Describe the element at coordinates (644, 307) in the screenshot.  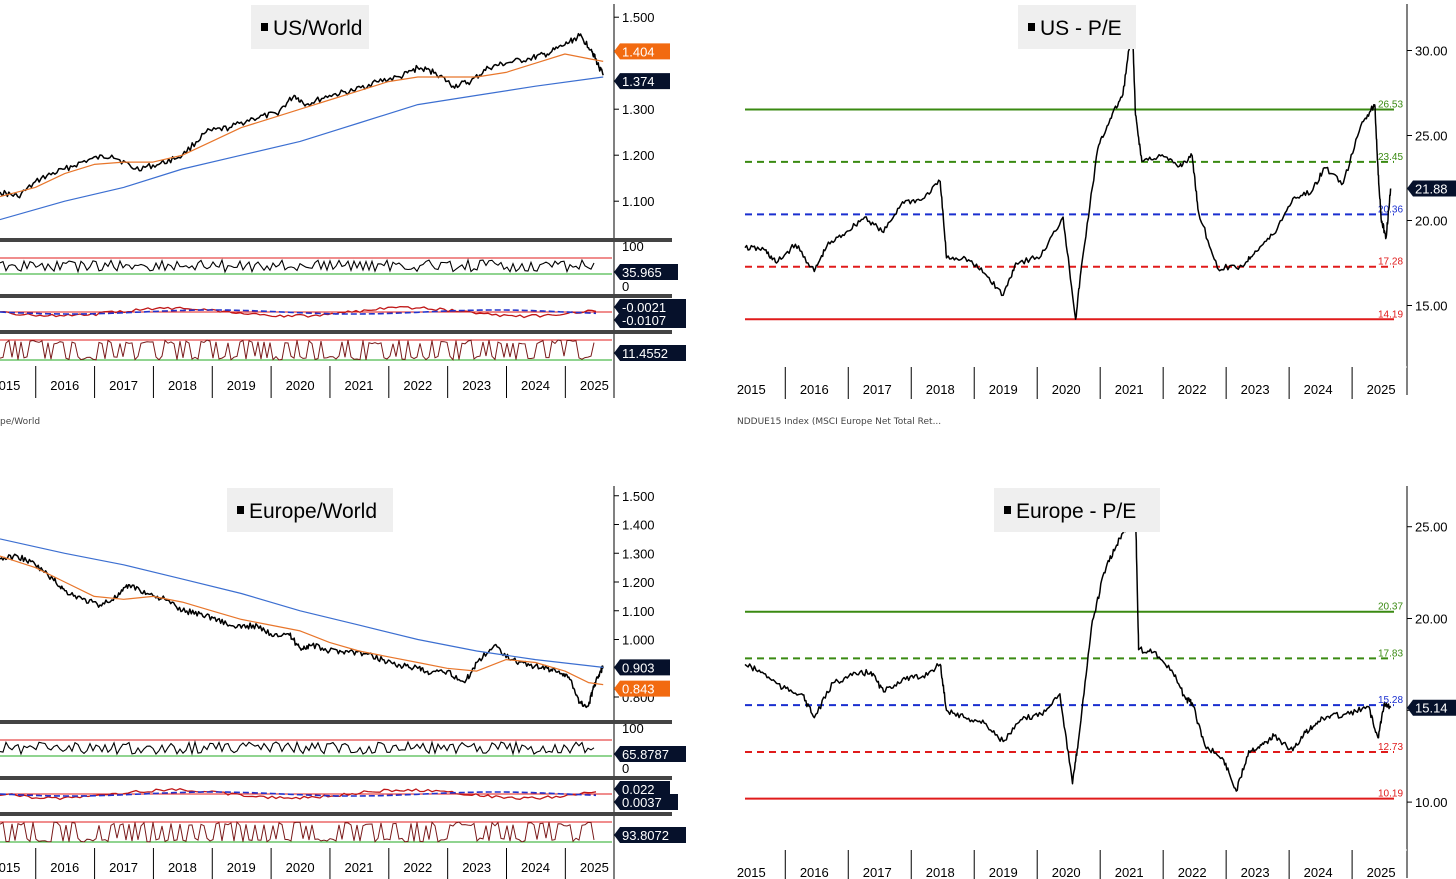
I see `value-badge-text: -0.0021` at that location.